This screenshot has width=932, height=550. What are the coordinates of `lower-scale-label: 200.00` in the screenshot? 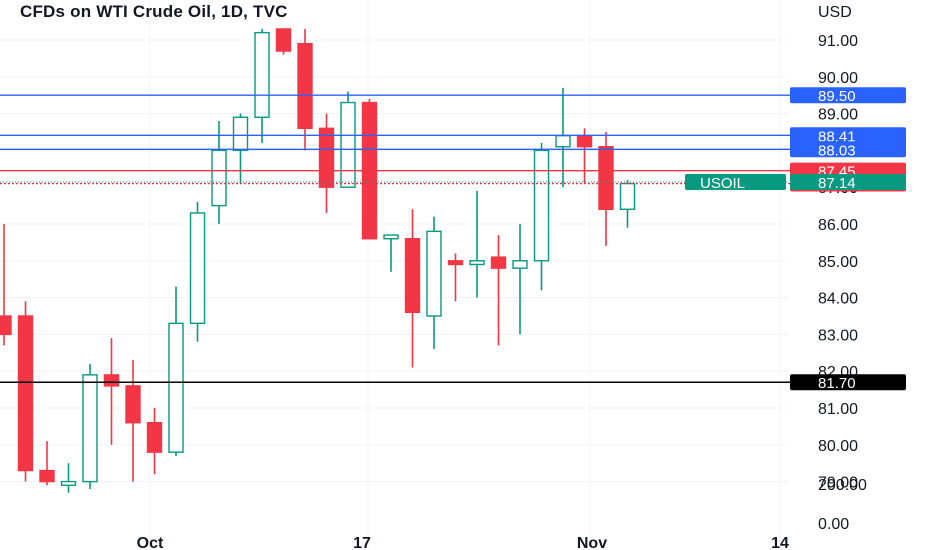 It's located at (842, 485).